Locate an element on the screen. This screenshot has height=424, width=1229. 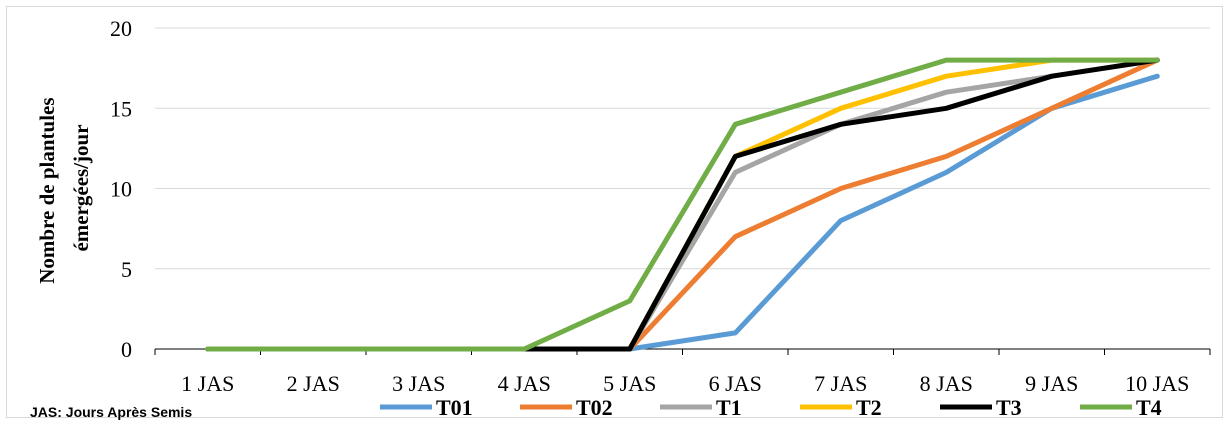
legend-label-t4: T4 is located at coordinates (1149, 407).